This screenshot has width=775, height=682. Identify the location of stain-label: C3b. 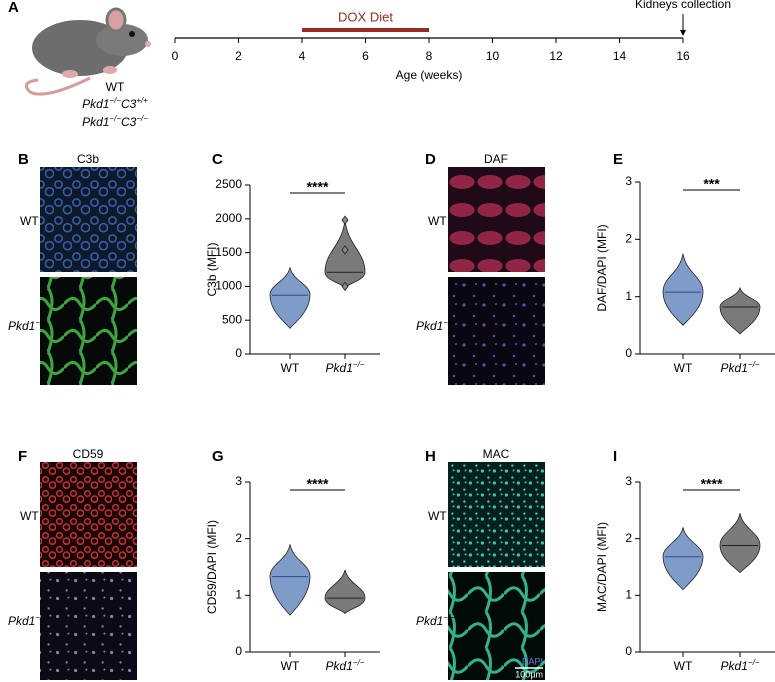
(88, 159).